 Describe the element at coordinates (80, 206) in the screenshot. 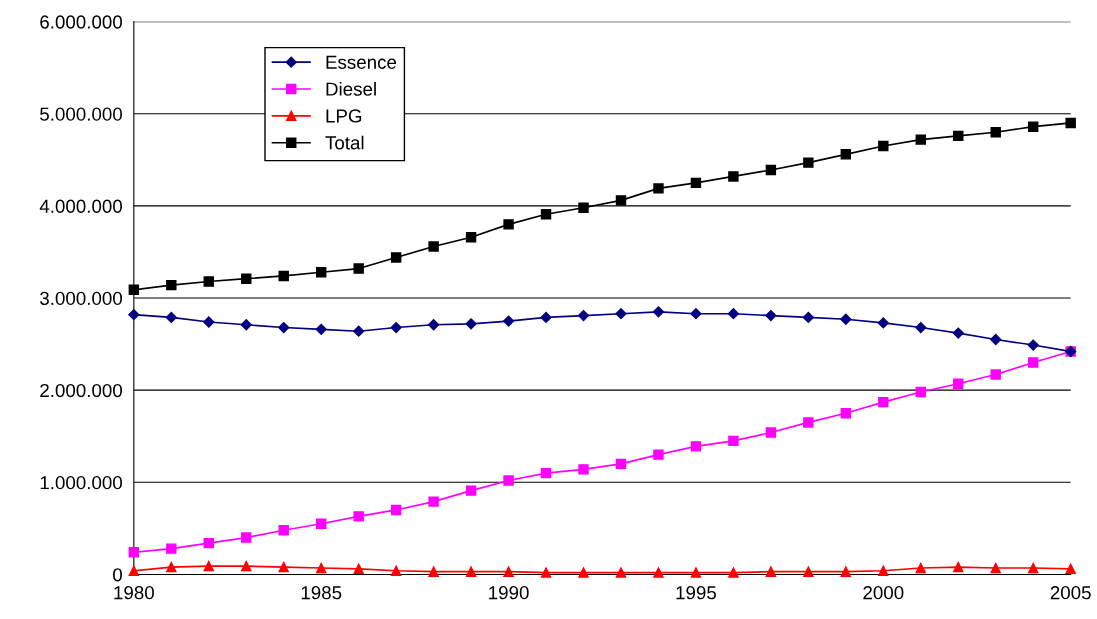

I see `y-tick-label: 4.000.000` at that location.